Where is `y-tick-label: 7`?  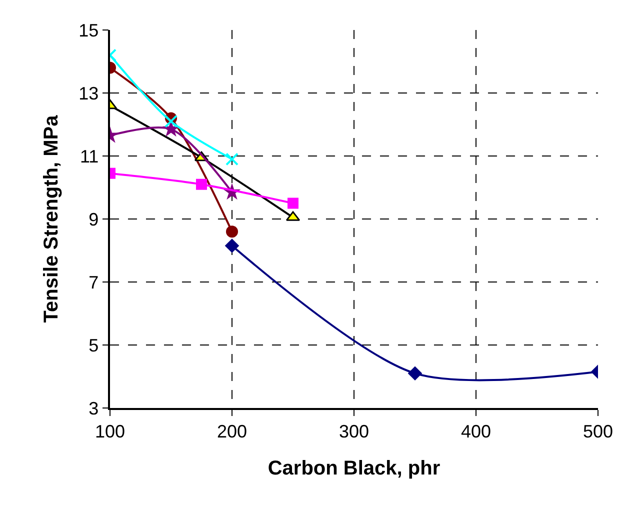
y-tick-label: 7 is located at coordinates (93, 282).